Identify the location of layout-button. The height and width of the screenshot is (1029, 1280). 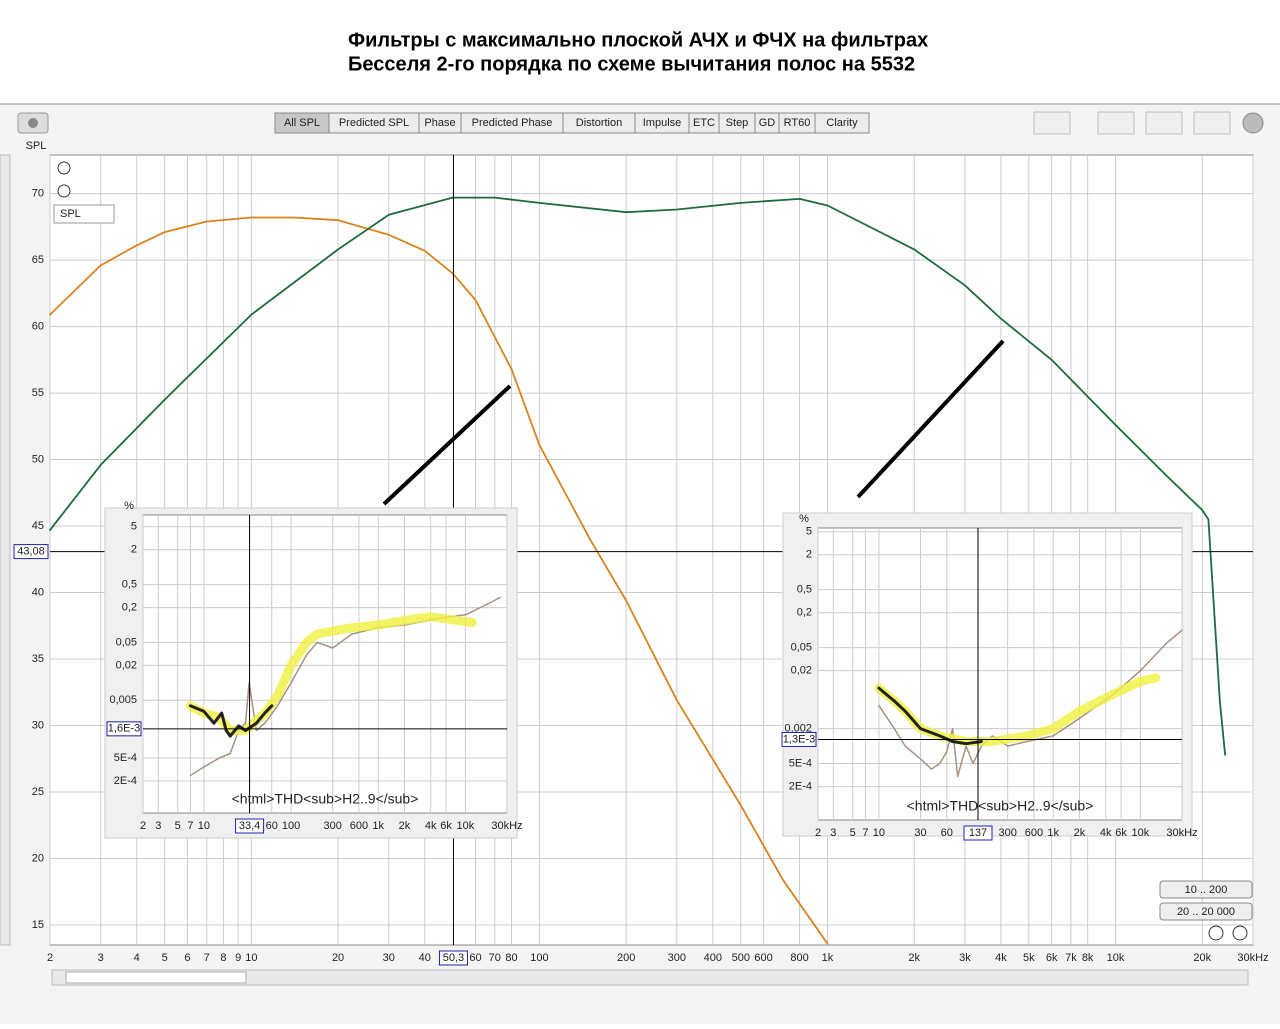
(1164, 123).